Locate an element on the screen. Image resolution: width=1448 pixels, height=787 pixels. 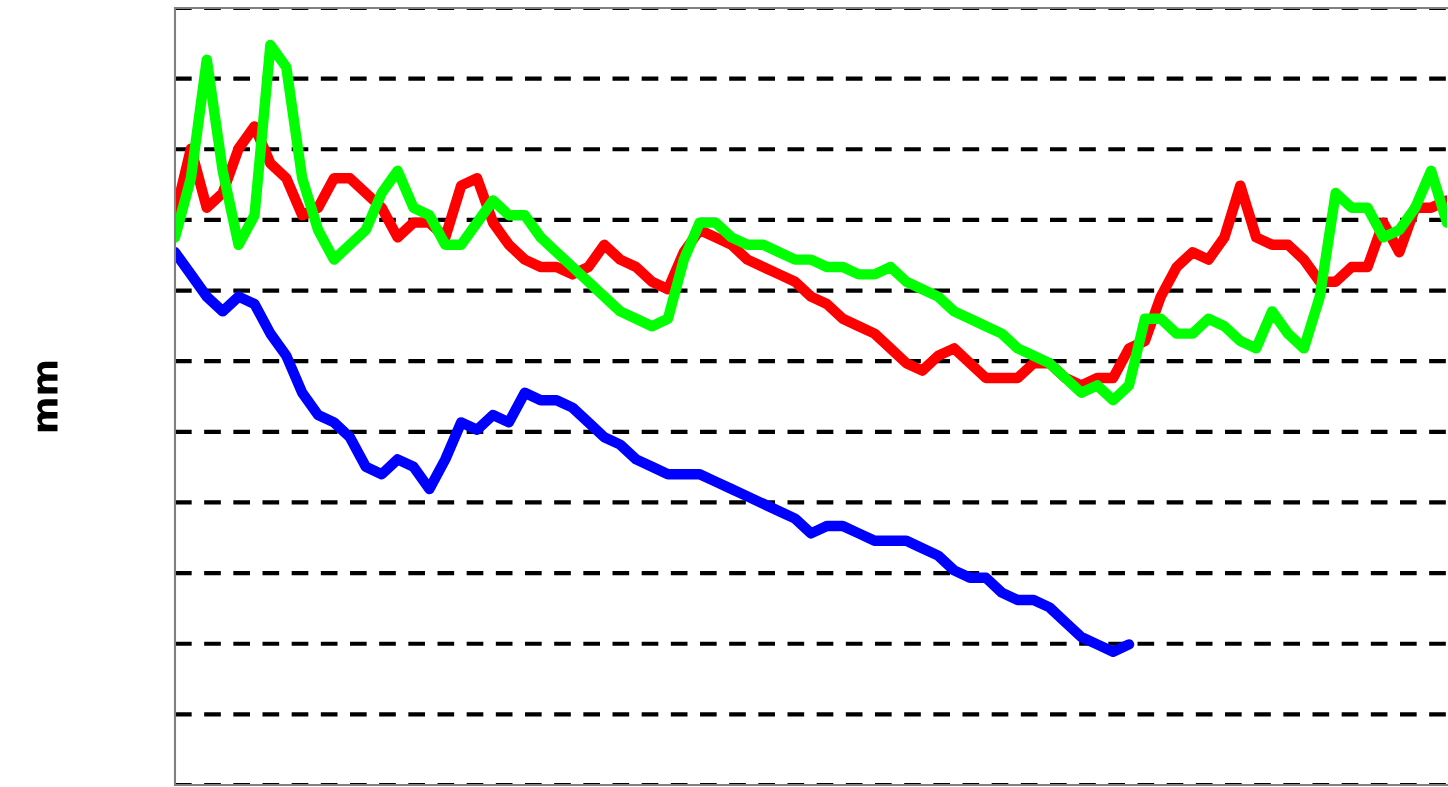
y-axis-title: mm is located at coordinates (47, 396).